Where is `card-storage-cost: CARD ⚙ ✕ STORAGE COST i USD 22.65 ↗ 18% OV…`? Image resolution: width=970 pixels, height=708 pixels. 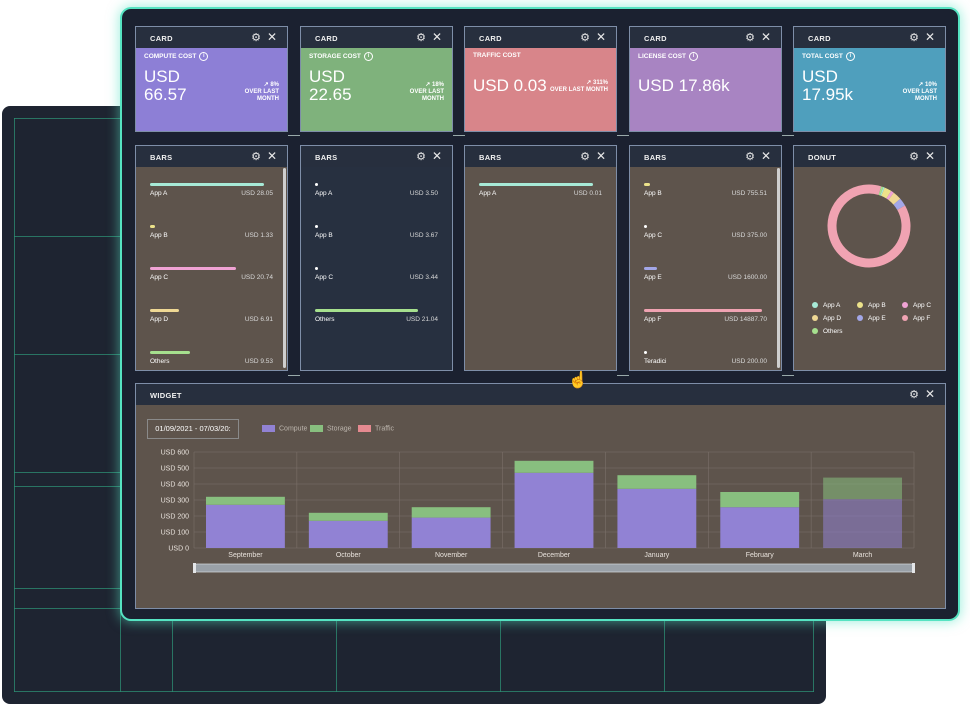
card-storage-cost: CARD ⚙ ✕ STORAGE COST i USD 22.65 ↗ 18% OV… is located at coordinates (376, 79).